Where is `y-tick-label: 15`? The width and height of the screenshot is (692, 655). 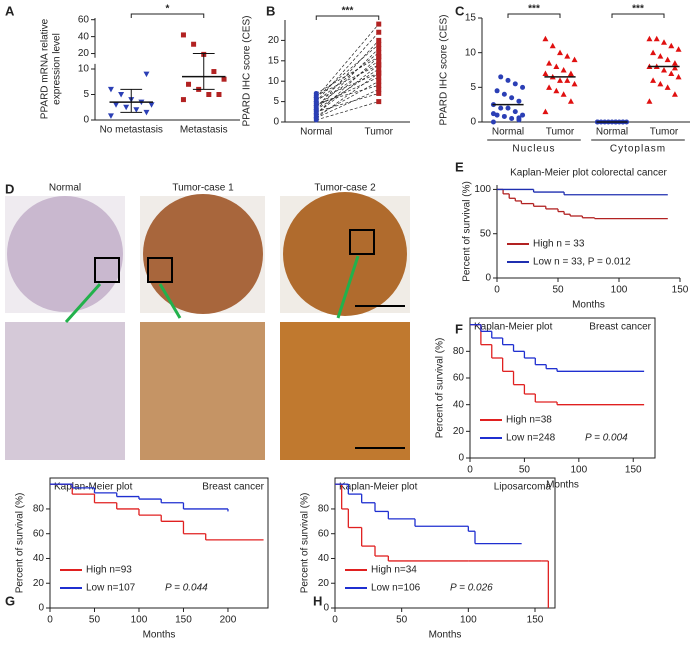 y-tick-label: 15 is located at coordinates (274, 60).